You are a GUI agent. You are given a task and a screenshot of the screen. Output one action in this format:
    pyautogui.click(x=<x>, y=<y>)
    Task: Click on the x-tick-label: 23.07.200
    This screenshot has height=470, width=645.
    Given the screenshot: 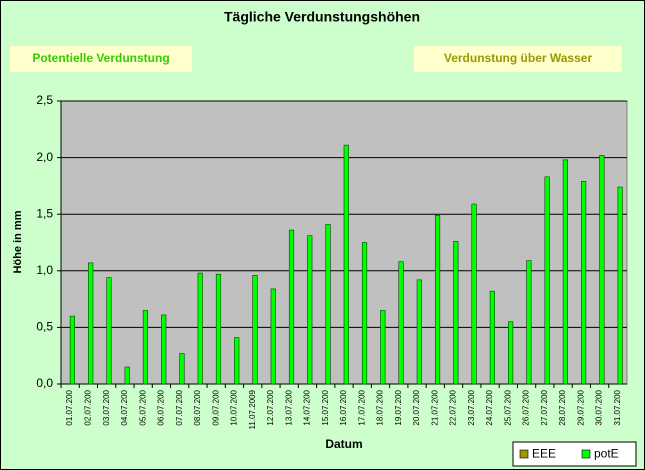 What is the action you would take?
    pyautogui.click(x=471, y=407)
    